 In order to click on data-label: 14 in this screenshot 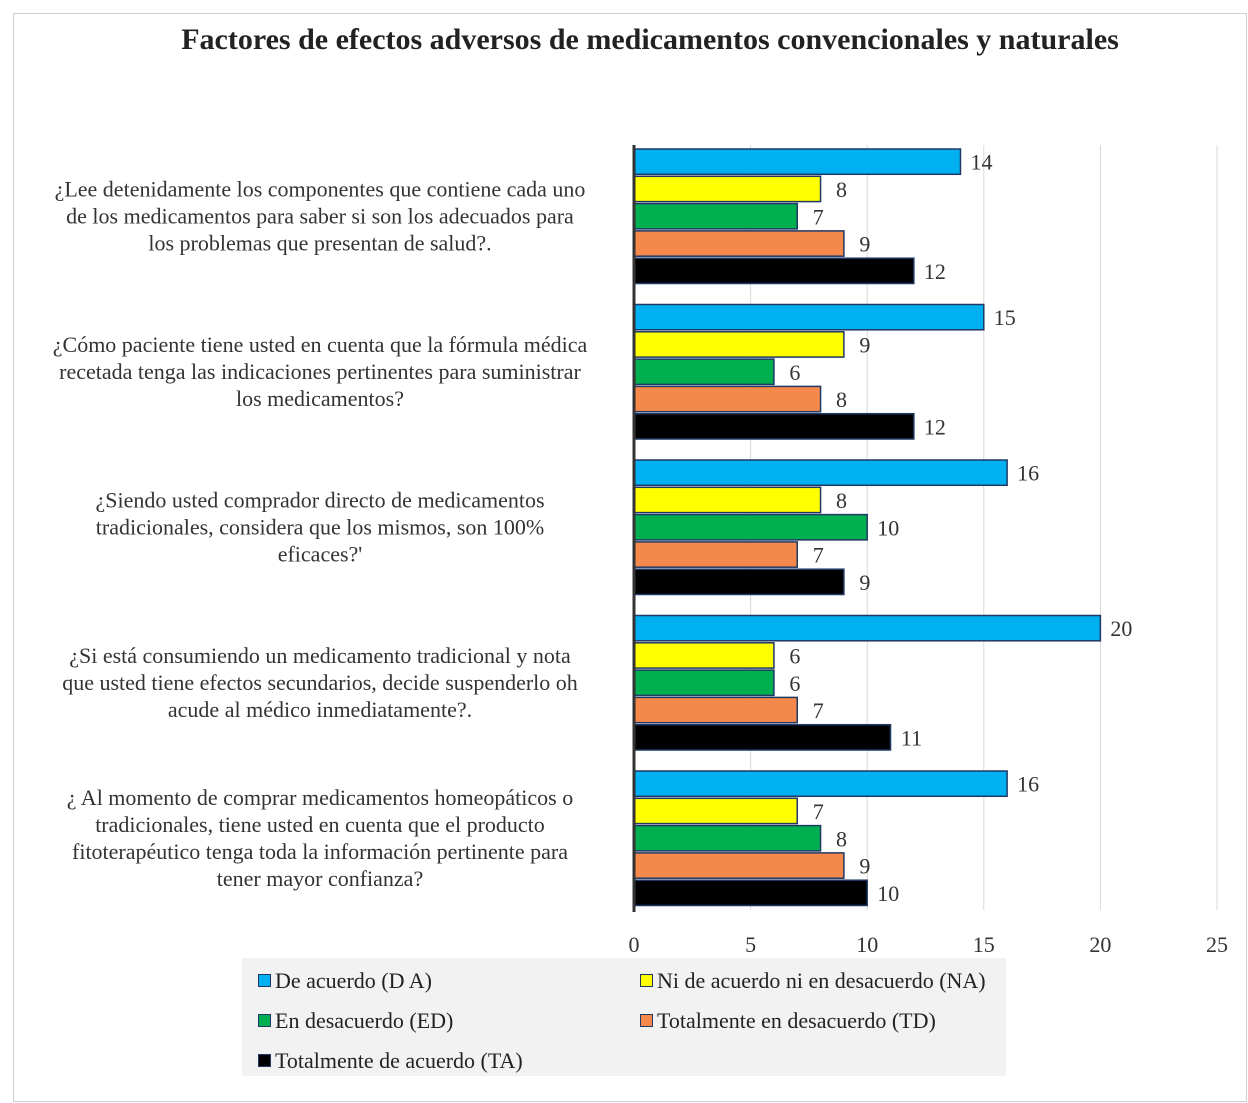, I will do `click(981, 162)`.